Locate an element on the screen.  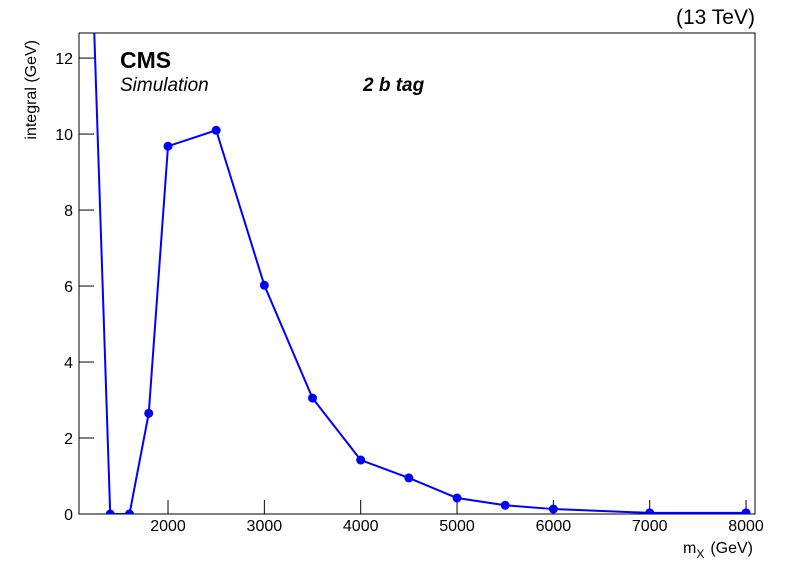
chart-title: (13 TeV) is located at coordinates (715, 17).